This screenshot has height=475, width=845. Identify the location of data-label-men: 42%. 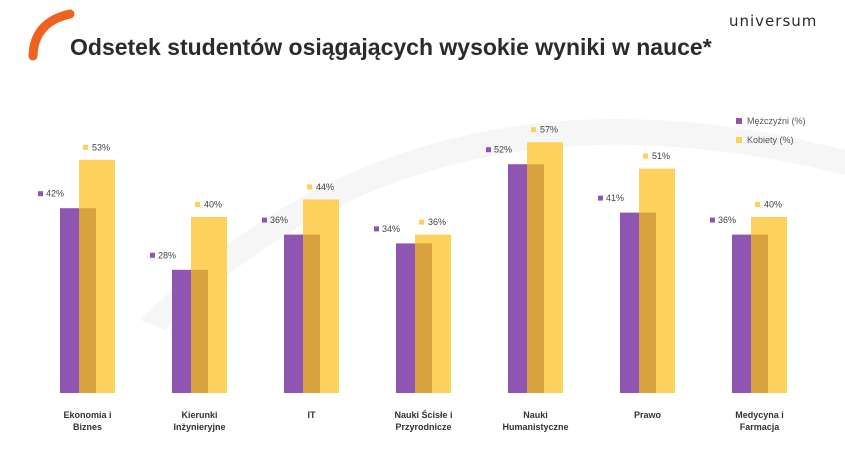
(55, 194).